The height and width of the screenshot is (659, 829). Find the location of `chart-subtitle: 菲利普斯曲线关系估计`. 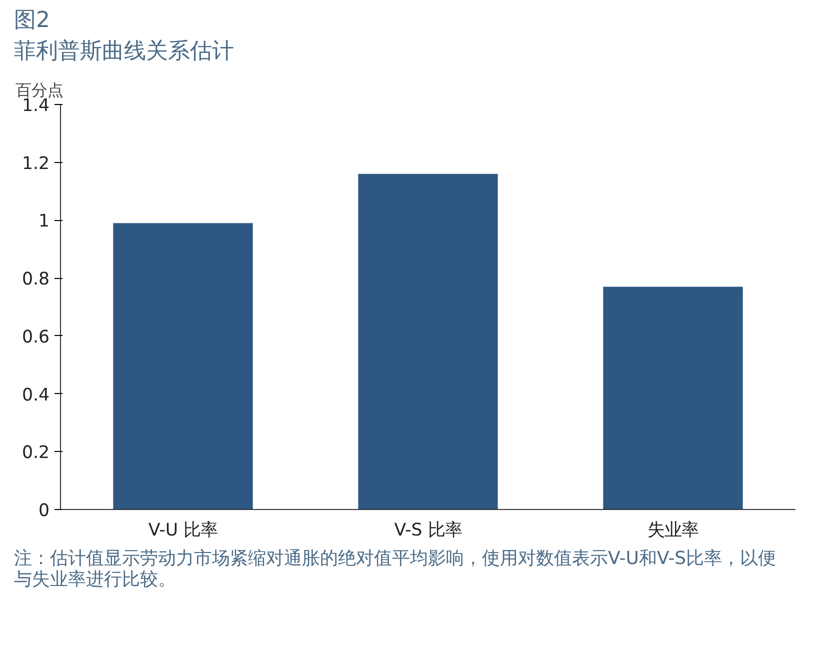

chart-subtitle: 菲利普斯曲线关系估计 is located at coordinates (124, 52).